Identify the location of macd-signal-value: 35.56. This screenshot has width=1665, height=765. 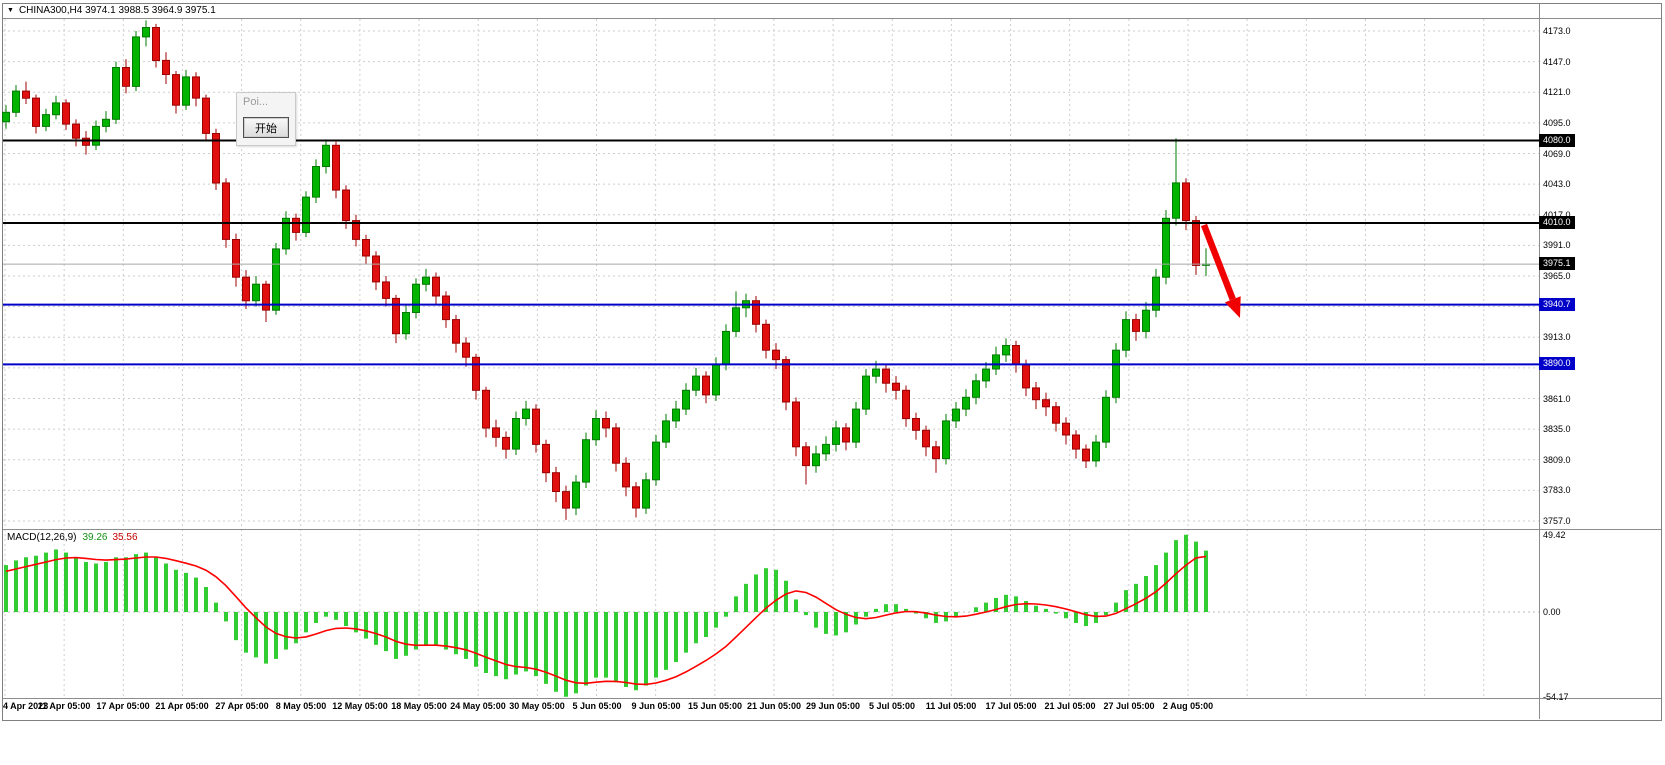
(125, 537).